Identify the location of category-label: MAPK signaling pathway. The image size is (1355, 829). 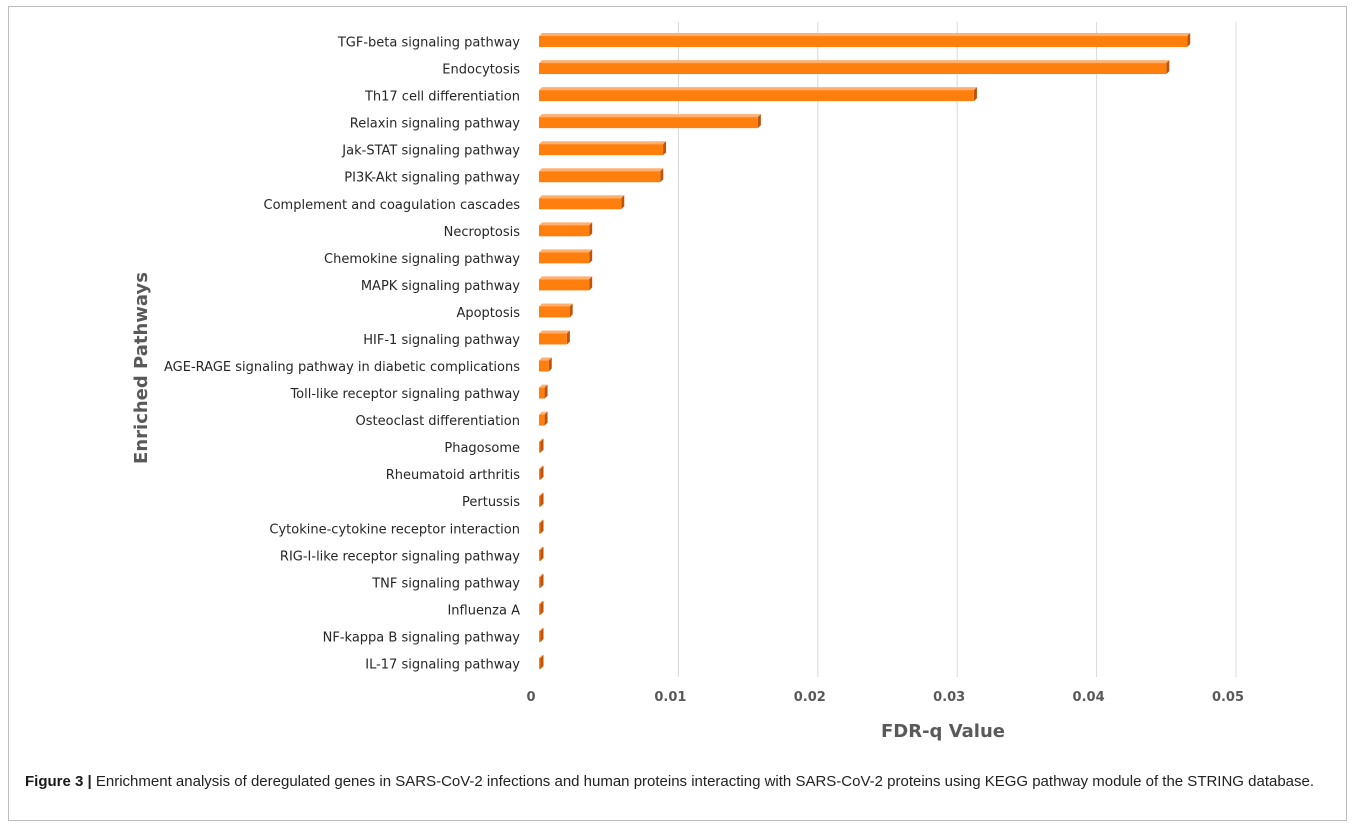
(440, 286).